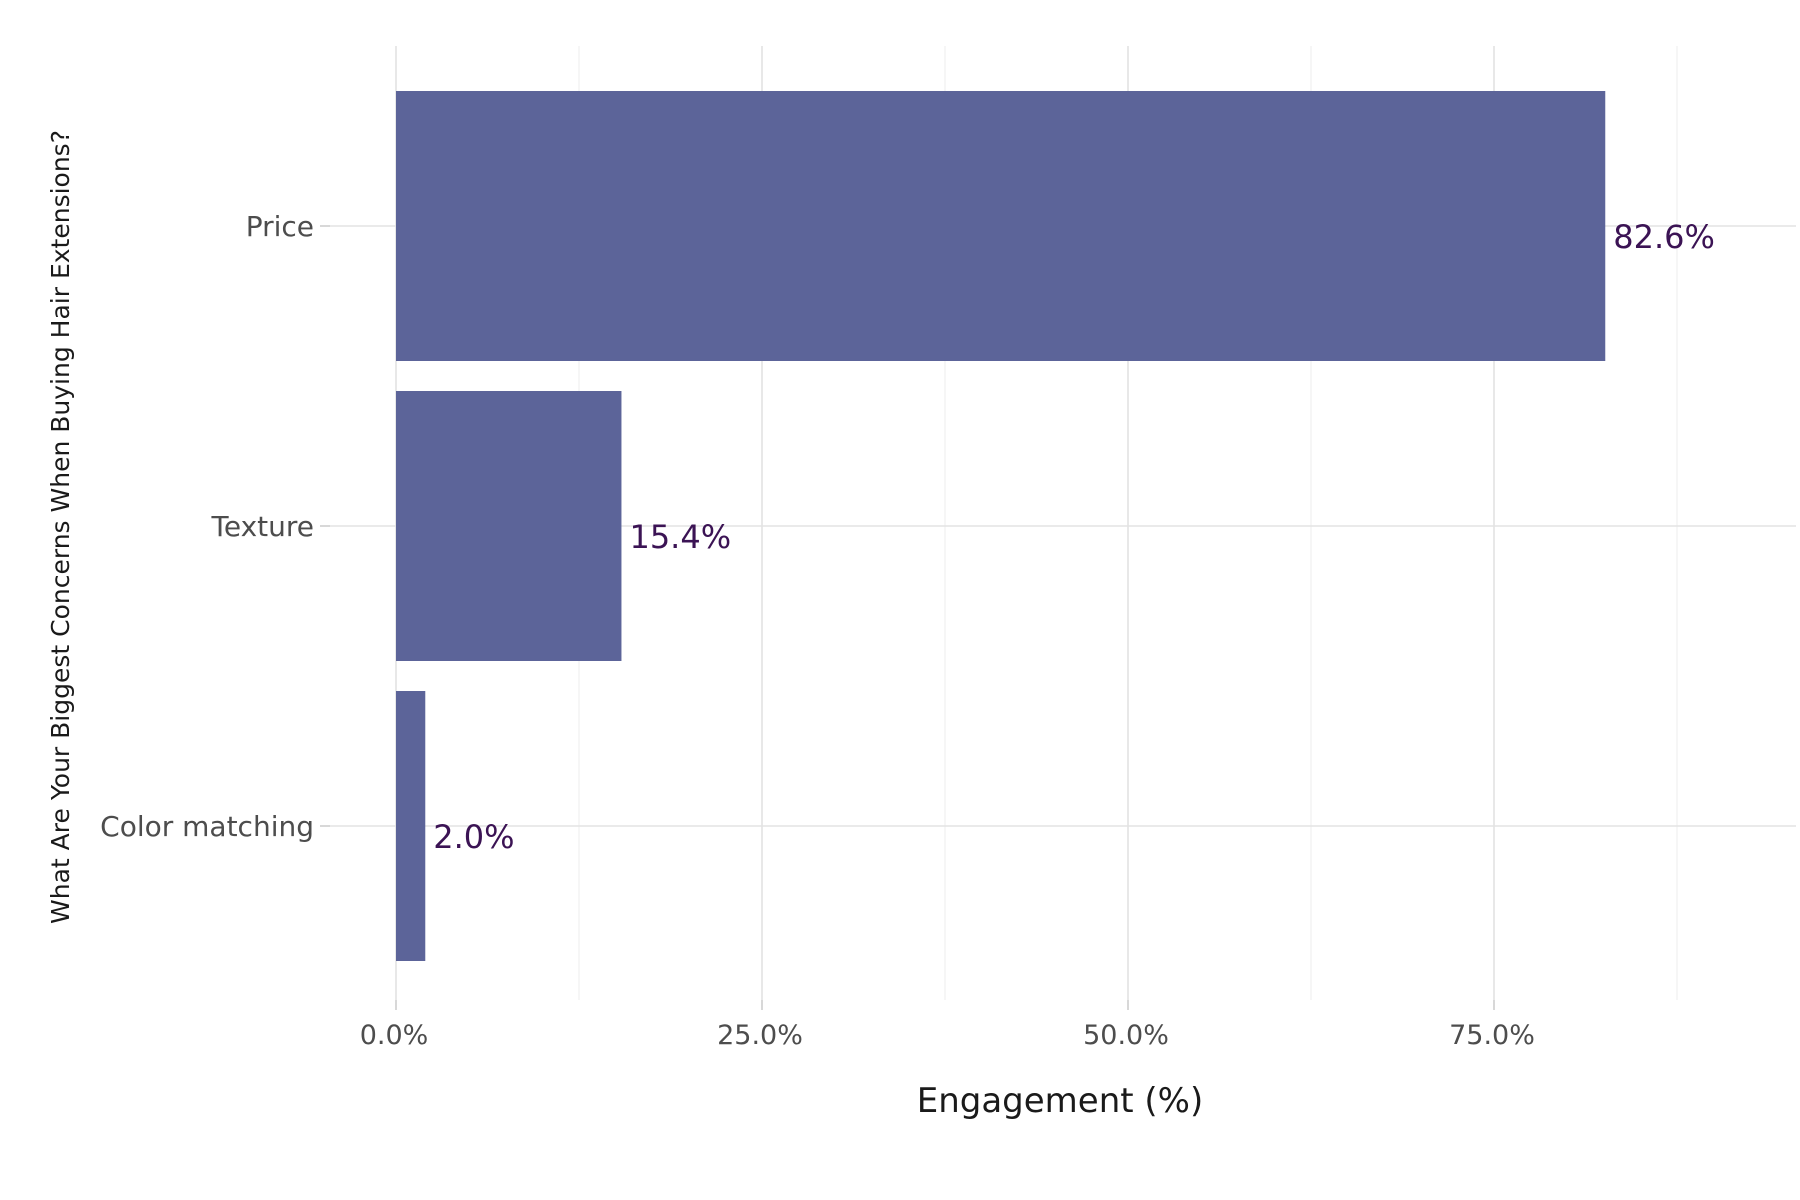 The height and width of the screenshot is (1200, 1800). Describe the element at coordinates (280, 226) in the screenshot. I see `y-category-label: Price` at that location.